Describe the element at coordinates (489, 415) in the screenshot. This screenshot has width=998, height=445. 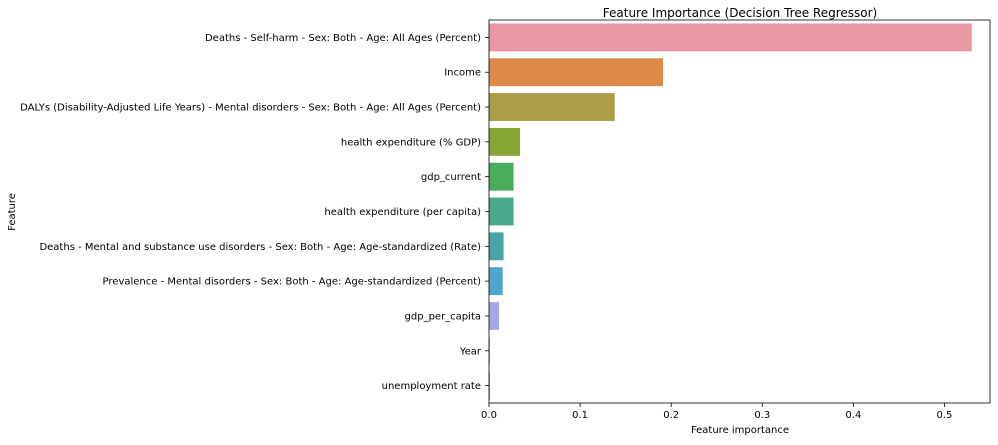
I see `x-tick-label: 0.0` at that location.